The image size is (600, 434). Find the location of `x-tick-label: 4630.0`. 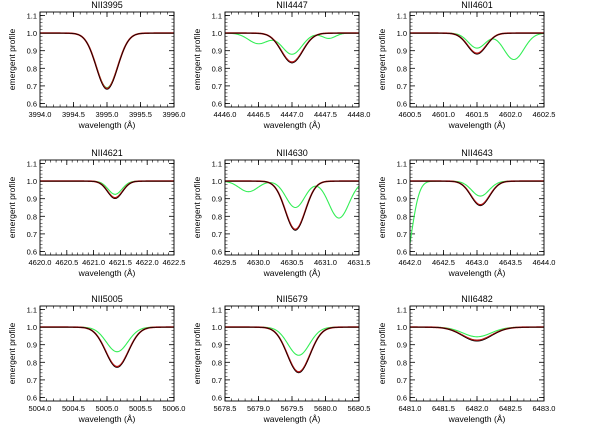

x-tick-label: 4630.0 is located at coordinates (258, 262).